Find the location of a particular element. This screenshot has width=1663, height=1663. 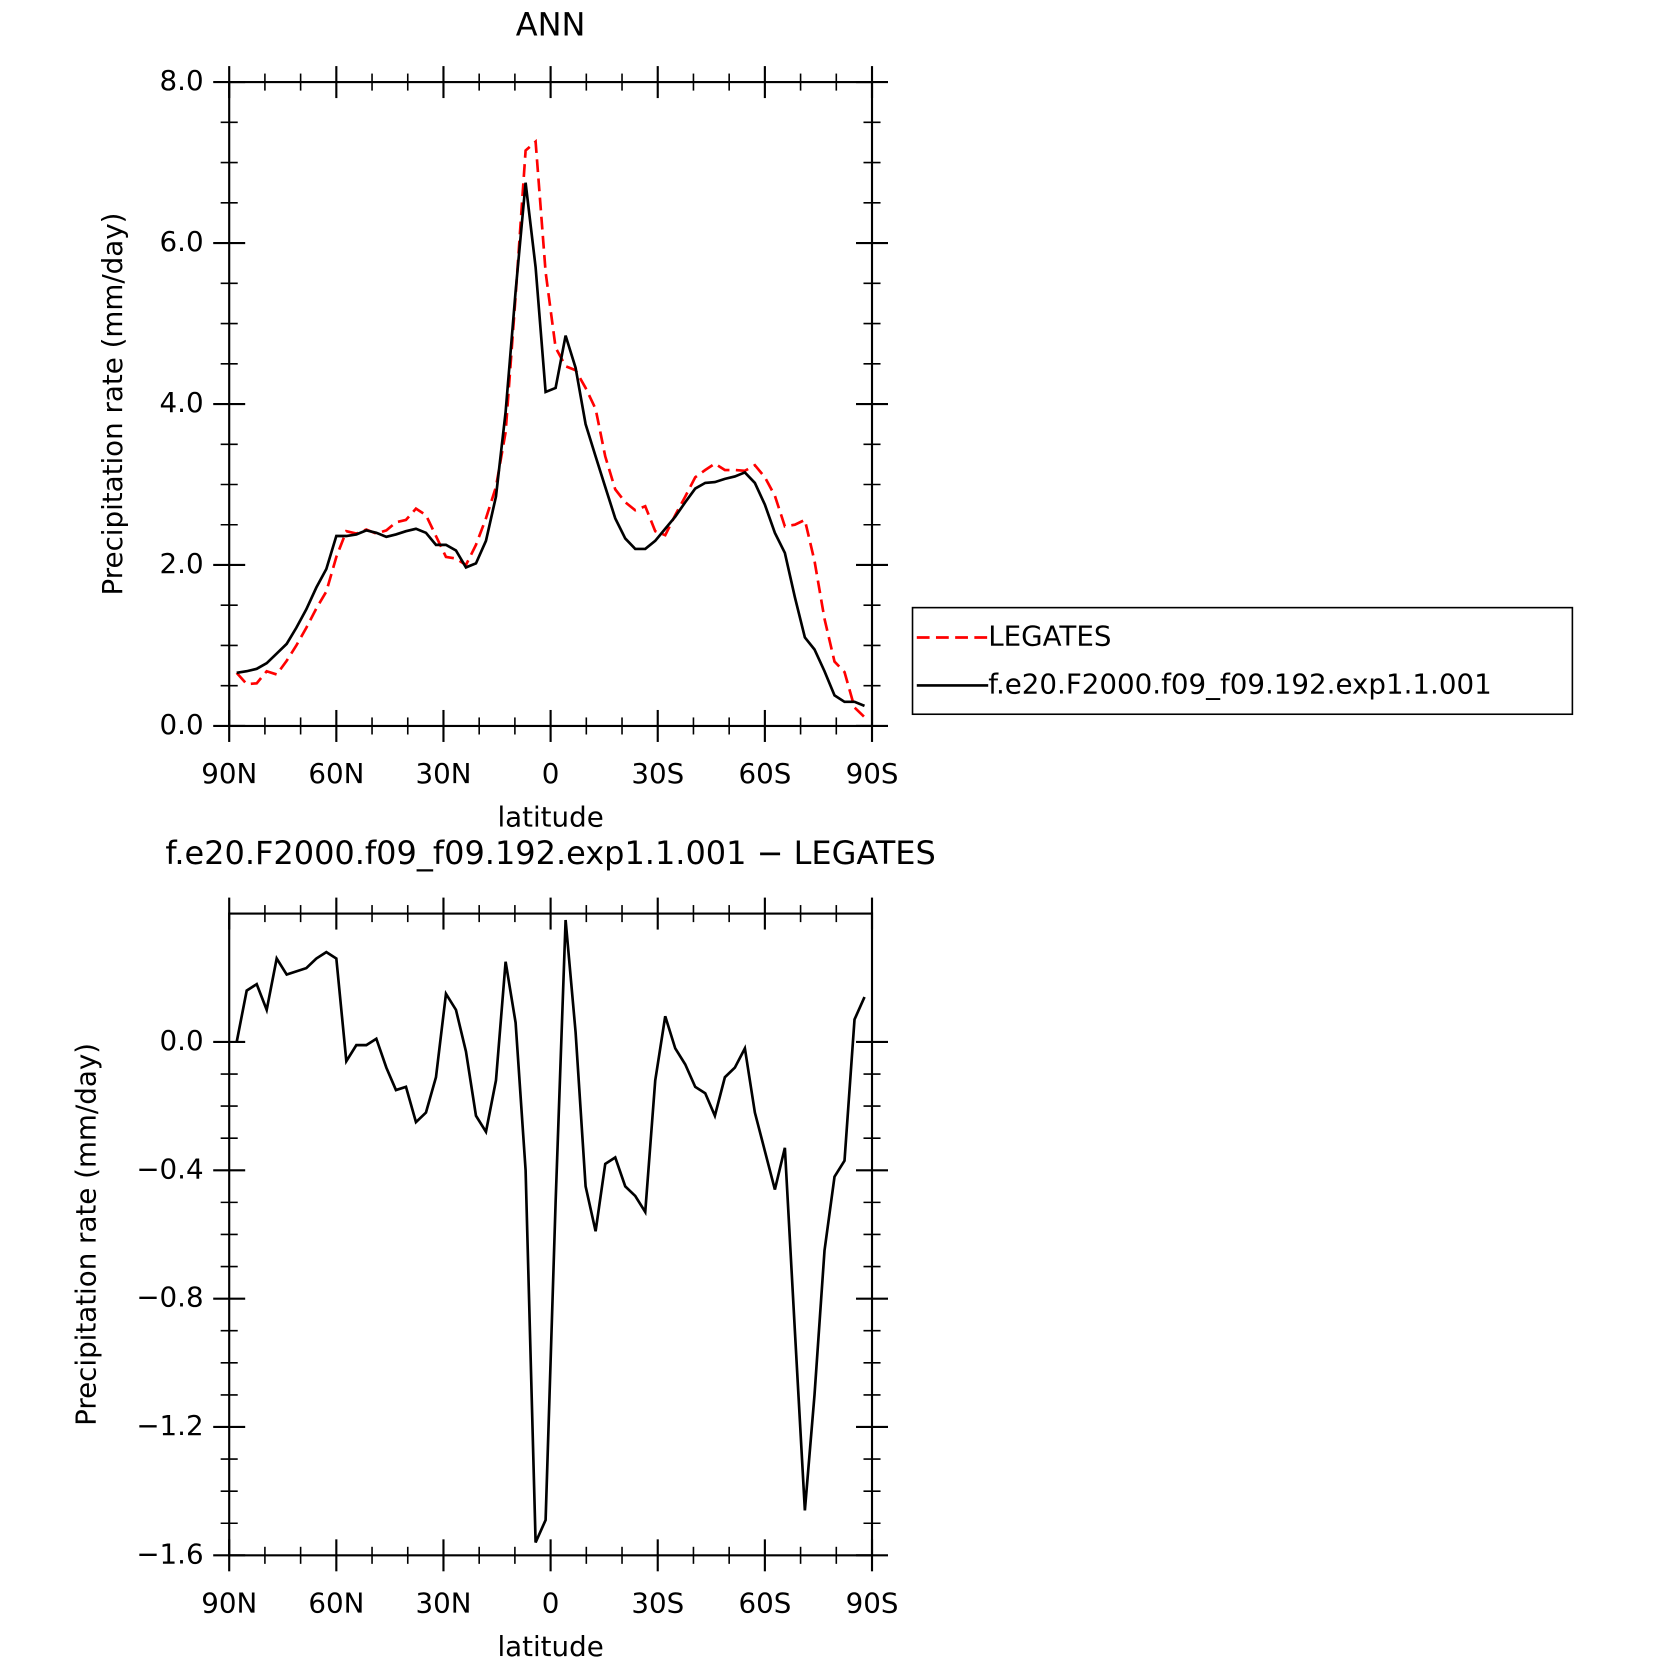

y-tick-label: −1.6 is located at coordinates (169, 1553).